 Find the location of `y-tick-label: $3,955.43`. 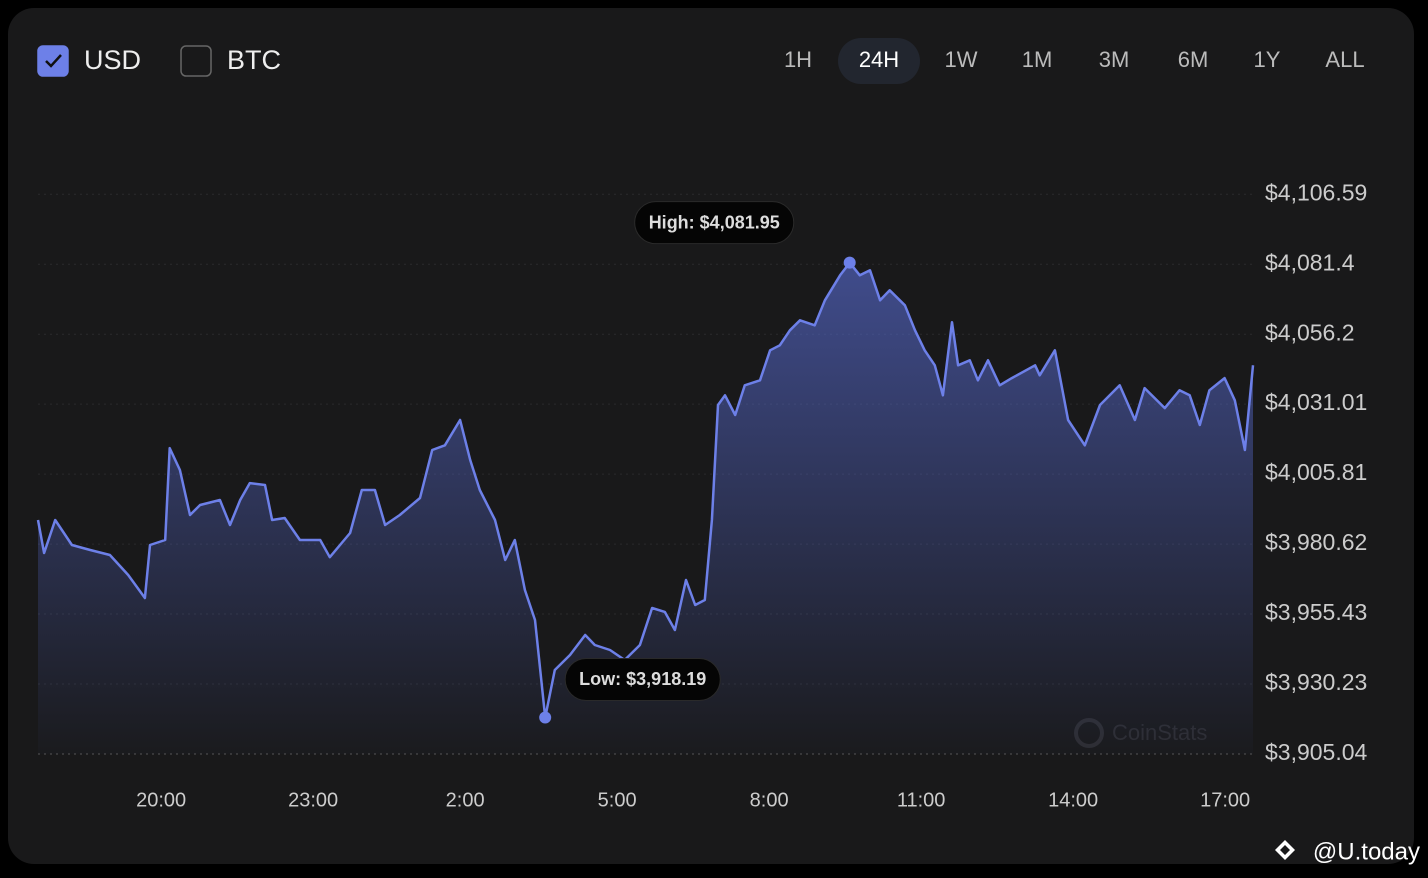

y-tick-label: $3,955.43 is located at coordinates (1316, 612).